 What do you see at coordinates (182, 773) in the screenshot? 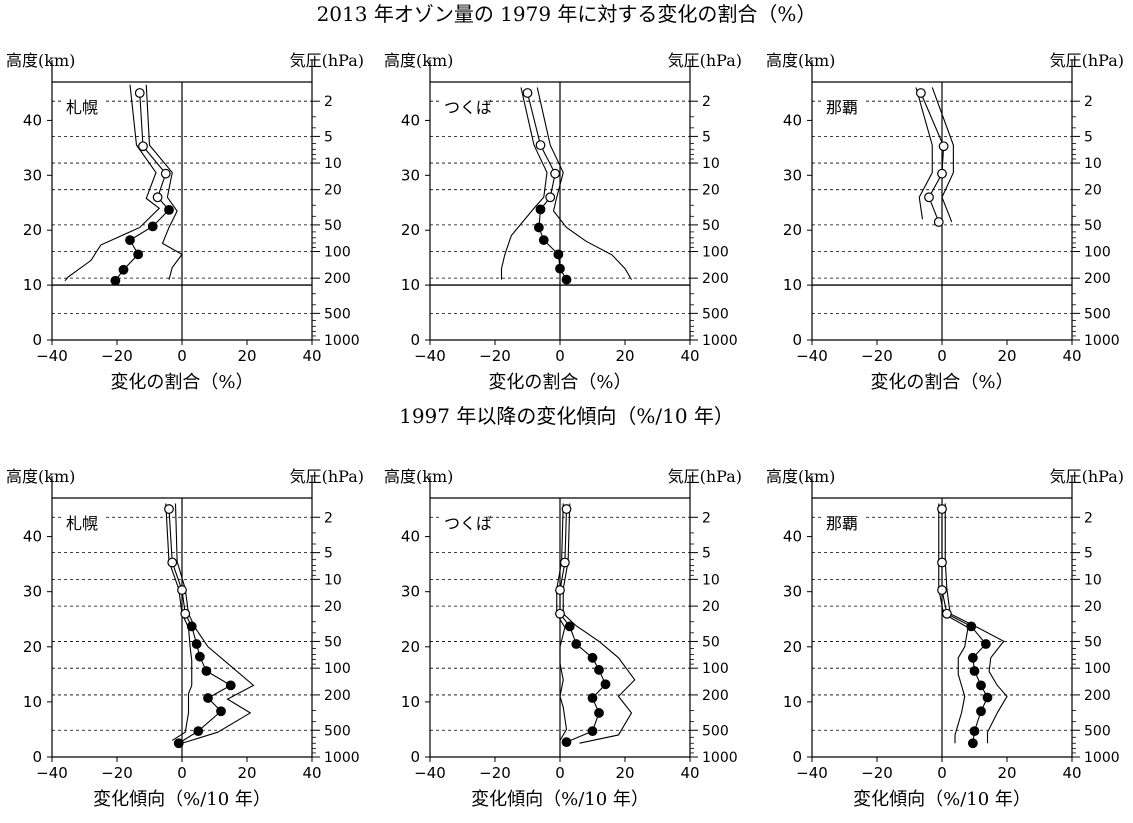
I see `panel-4-x-tick-label: 0` at bounding box center [182, 773].